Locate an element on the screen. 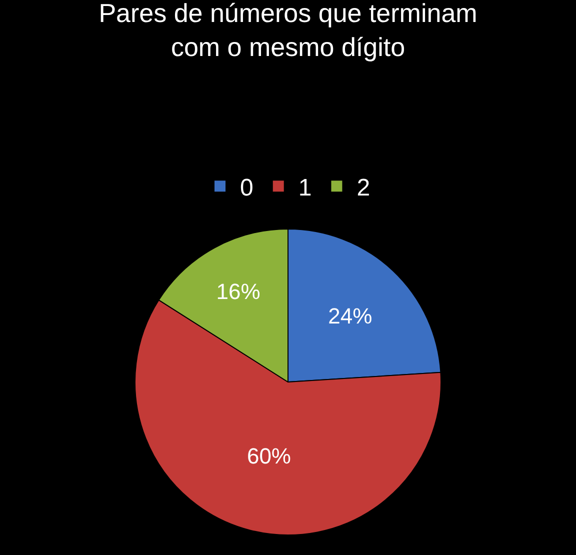 Image resolution: width=576 pixels, height=555 pixels. legend-label: 2 is located at coordinates (363, 188).